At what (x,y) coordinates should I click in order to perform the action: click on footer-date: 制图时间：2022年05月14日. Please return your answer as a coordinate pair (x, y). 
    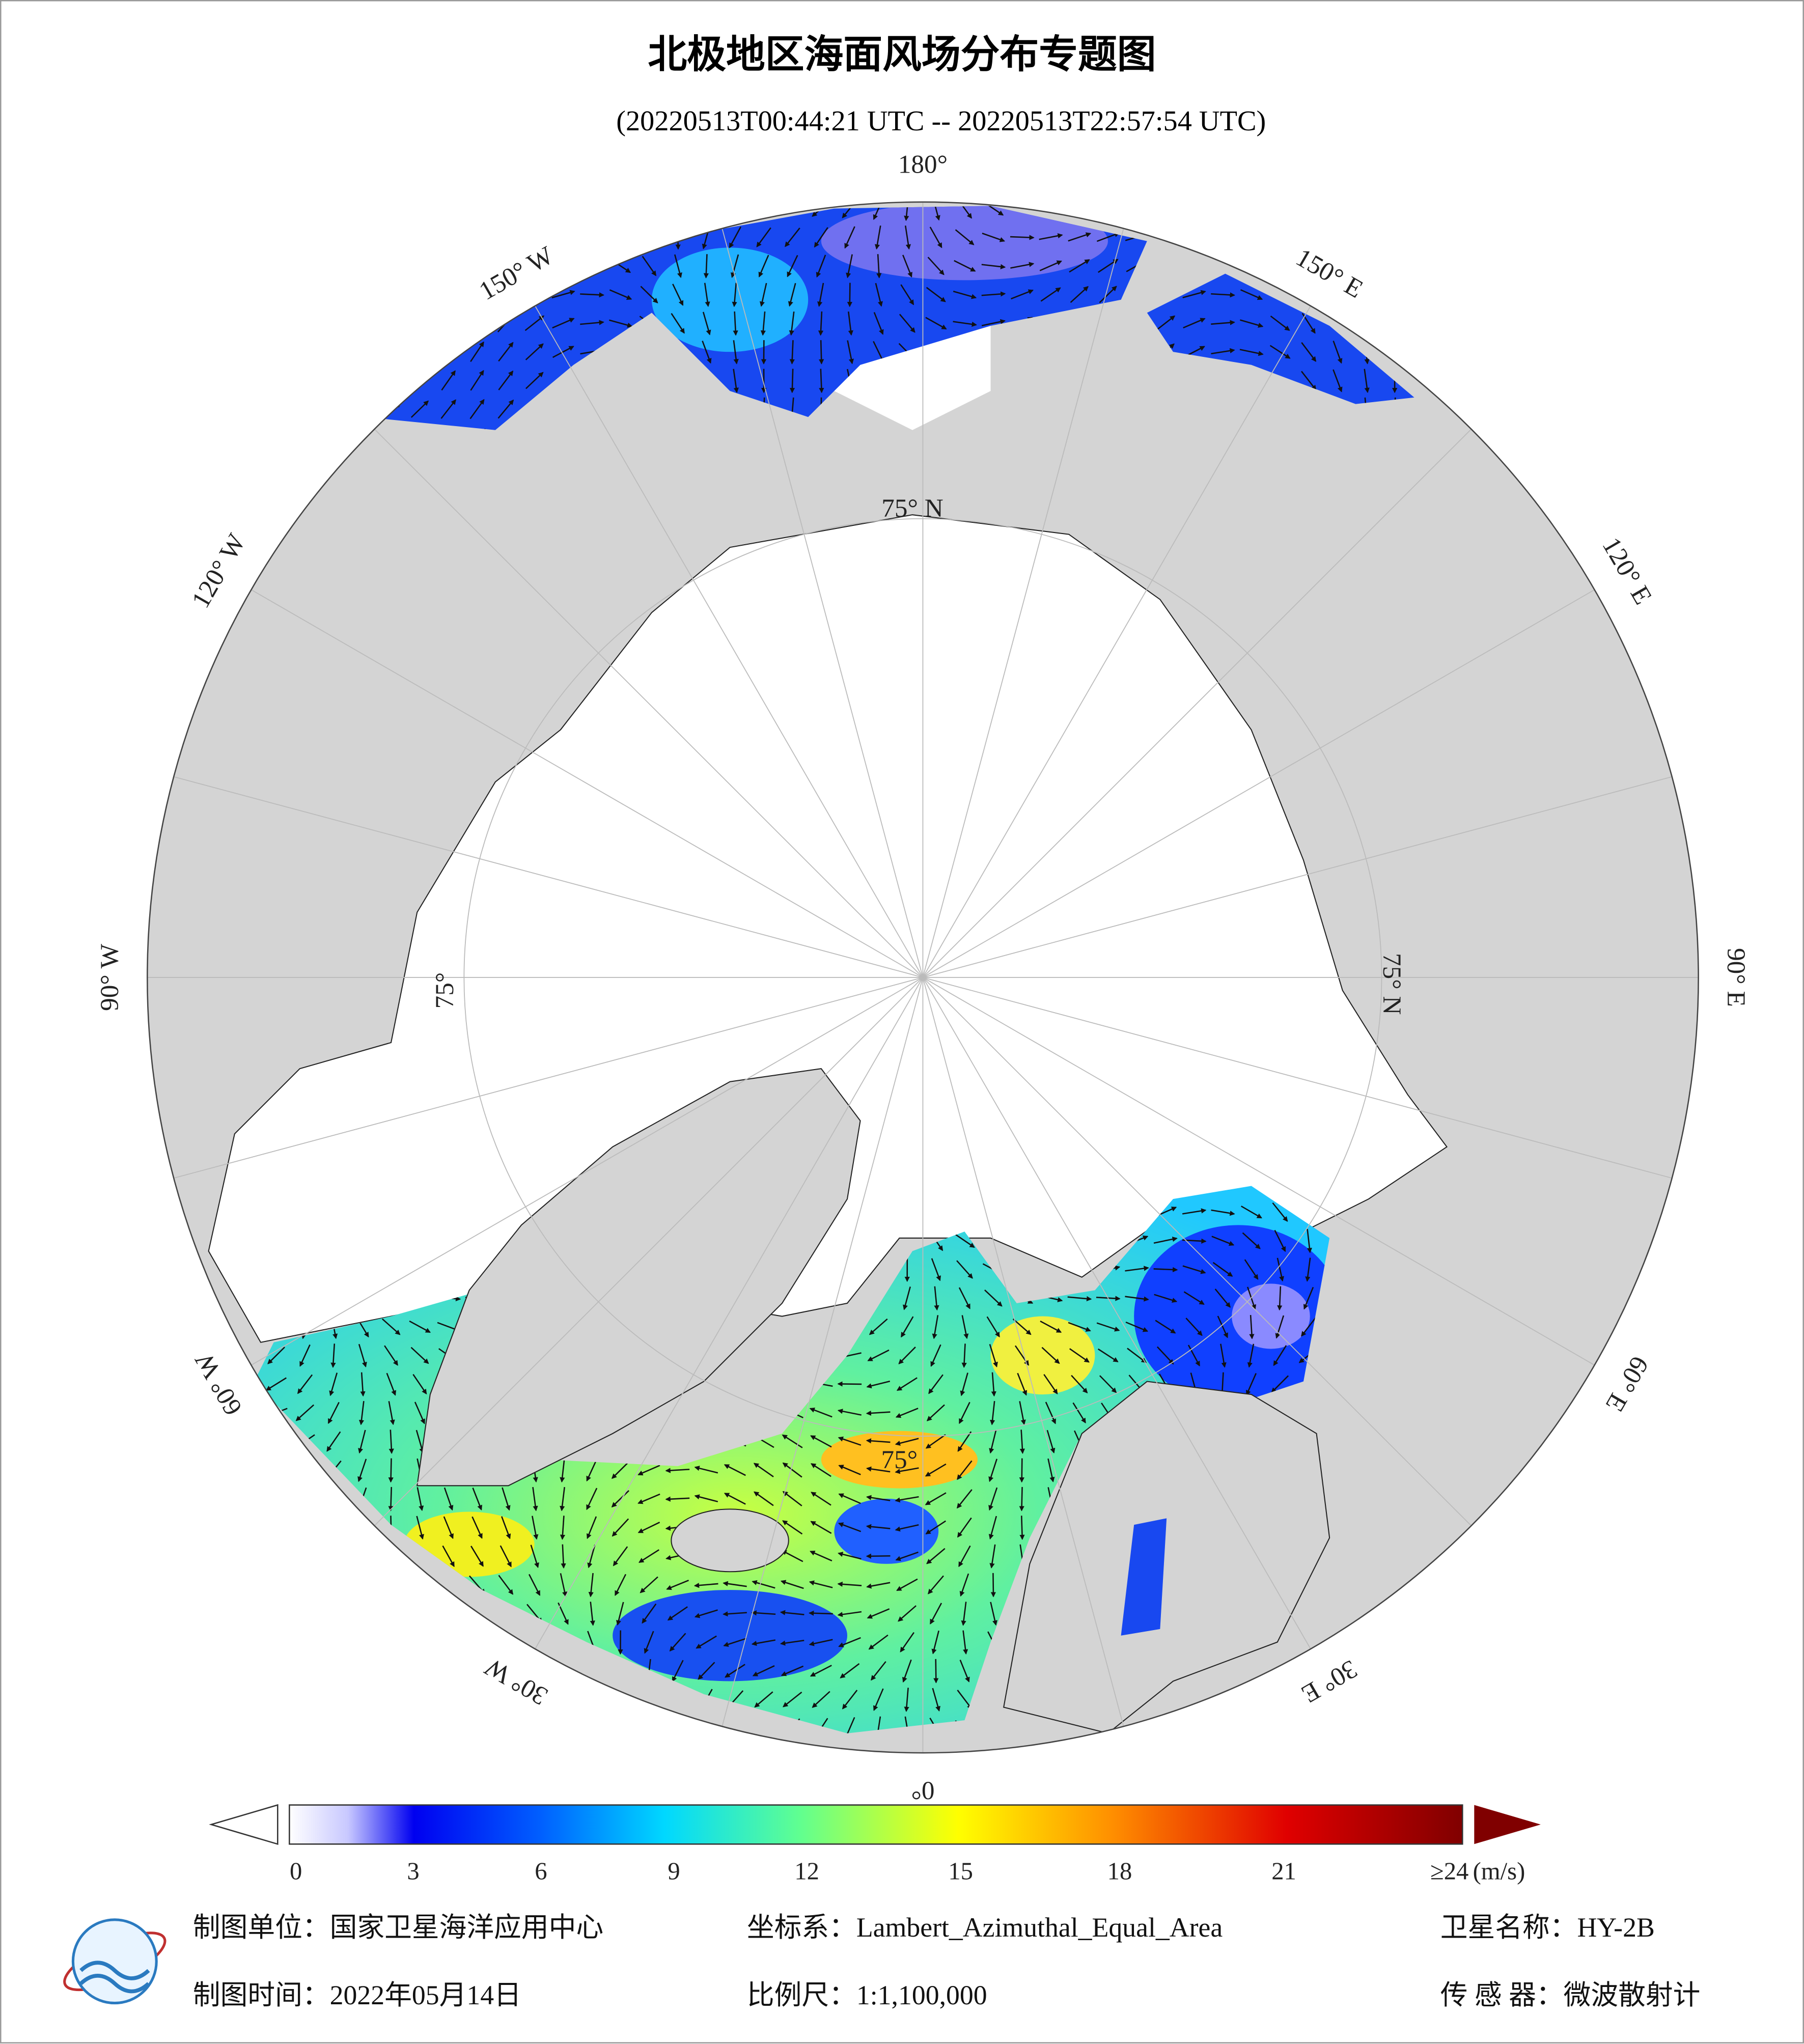
    Looking at the image, I should click on (357, 1995).